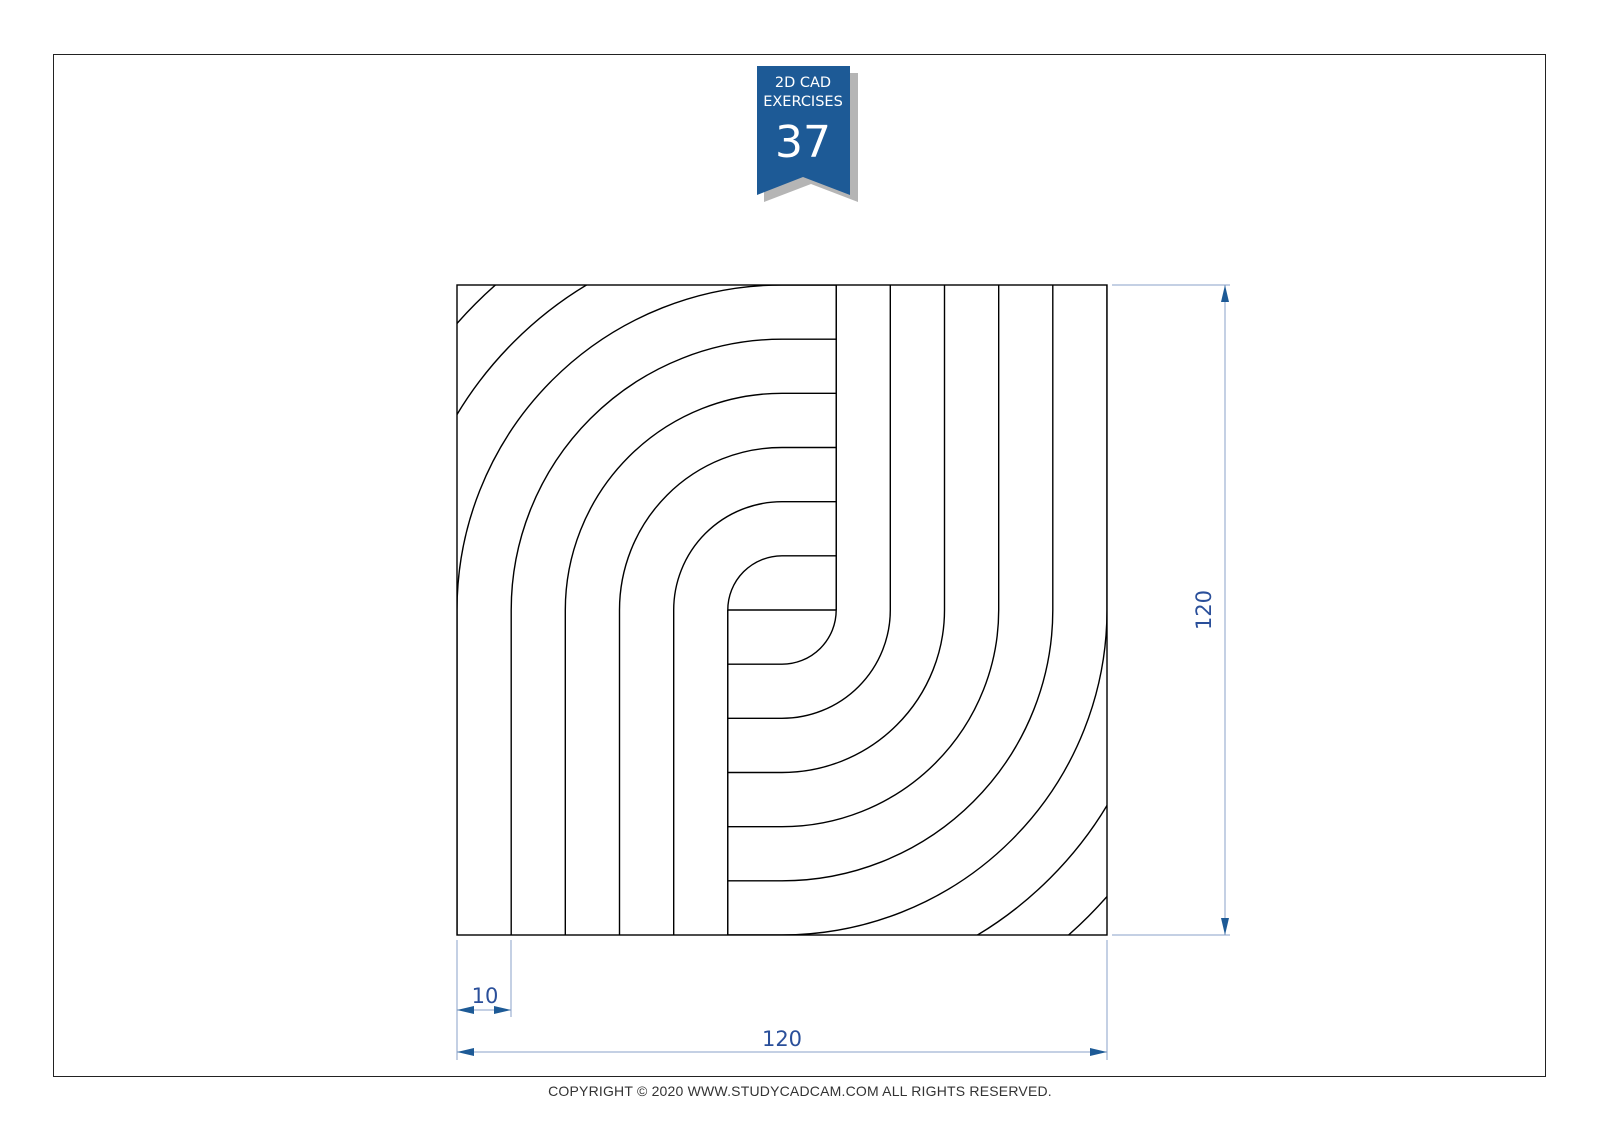 The image size is (1600, 1131). I want to click on exercise-badge: 2D CAD EXERCISES 37, so click(807, 134).